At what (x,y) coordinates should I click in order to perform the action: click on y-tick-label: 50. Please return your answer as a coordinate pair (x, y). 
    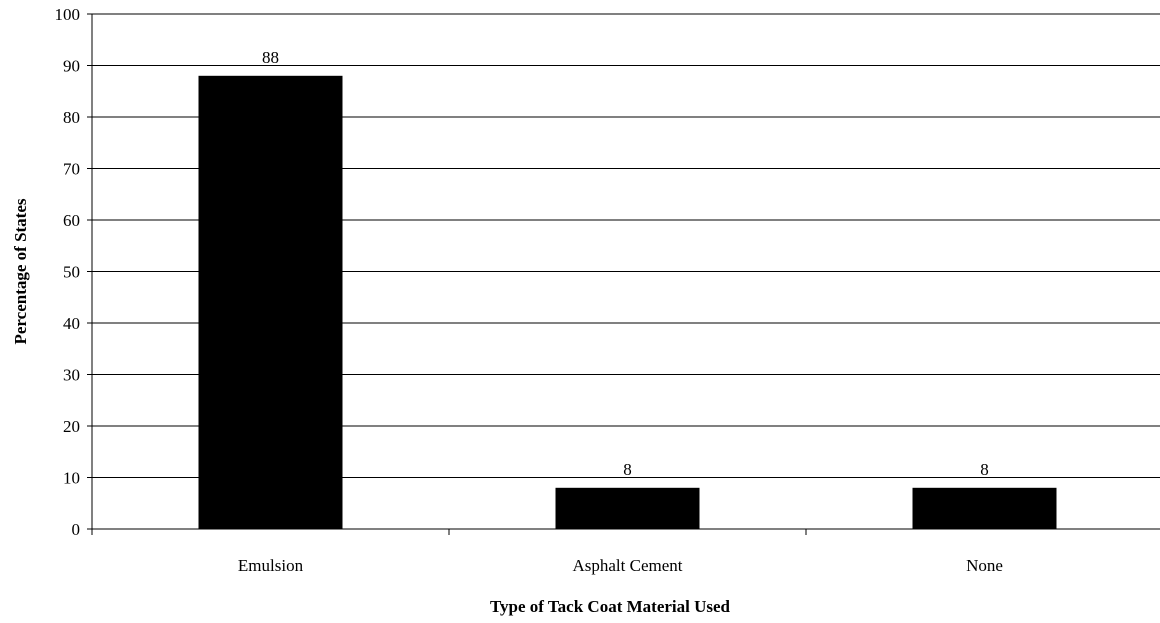
    Looking at the image, I should click on (71, 272).